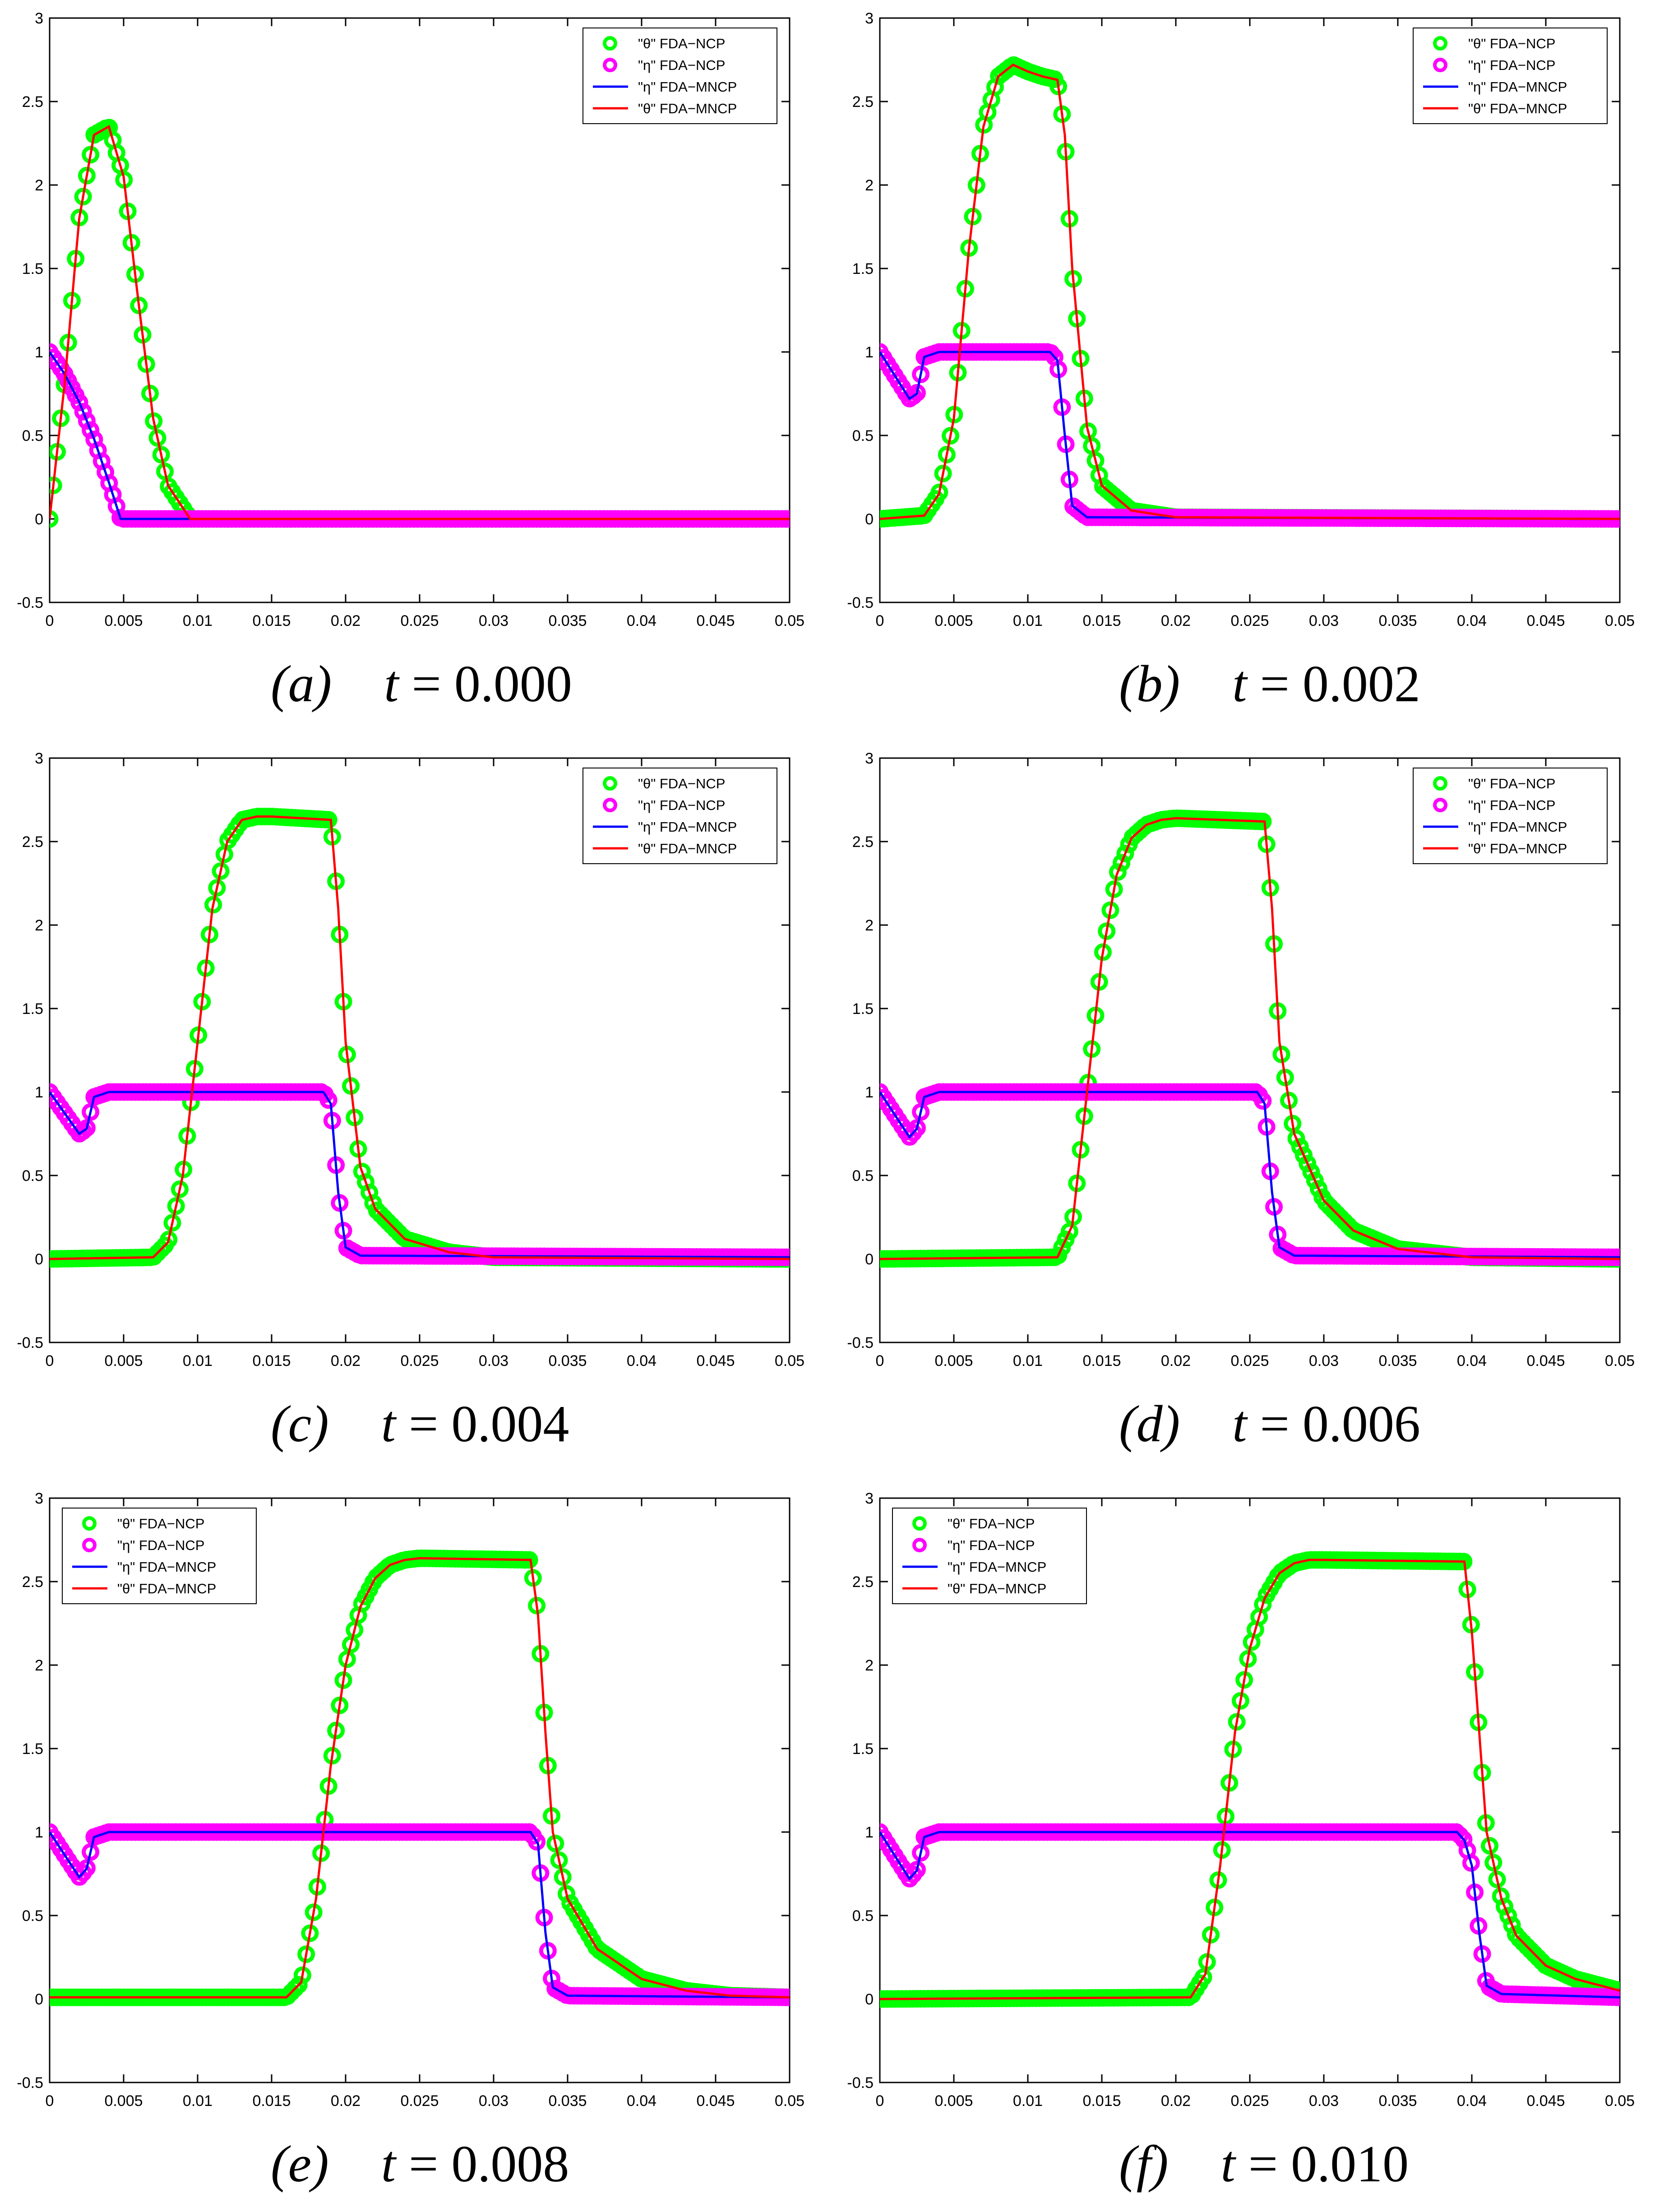  Describe the element at coordinates (1149, 1424) in the screenshot. I see `panel-label: (d)` at that location.